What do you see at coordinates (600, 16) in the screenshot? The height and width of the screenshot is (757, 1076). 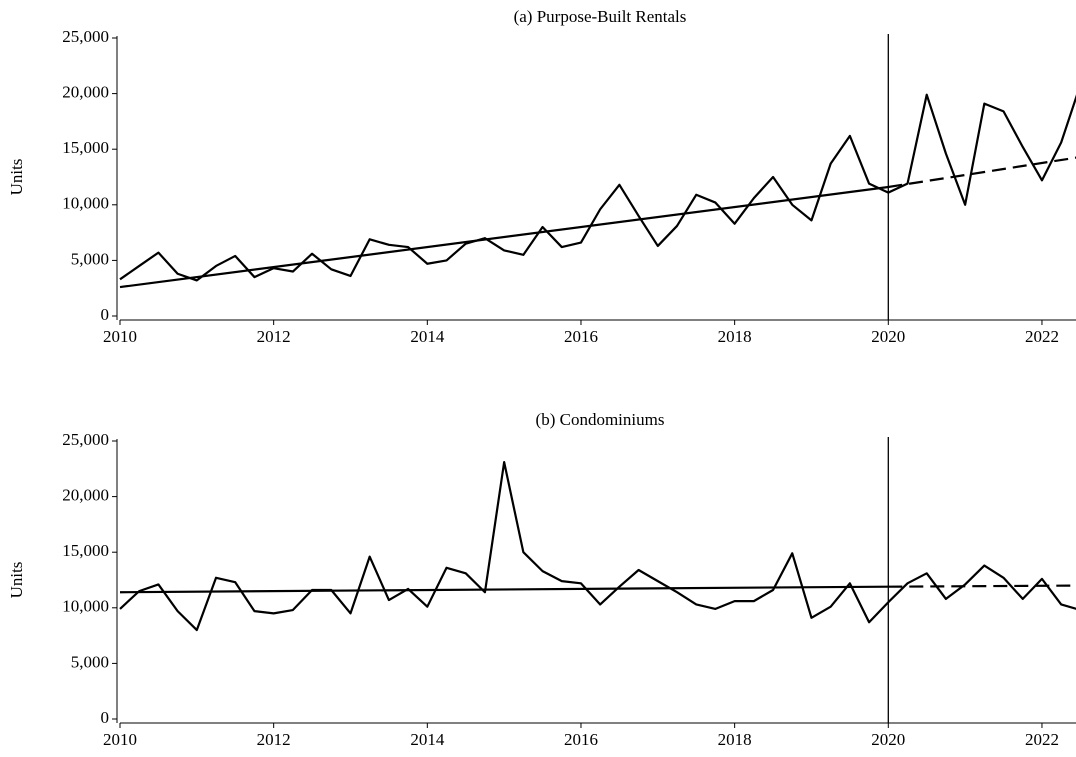 I see `chart-title: (a) Purpose-Built Rentals` at bounding box center [600, 16].